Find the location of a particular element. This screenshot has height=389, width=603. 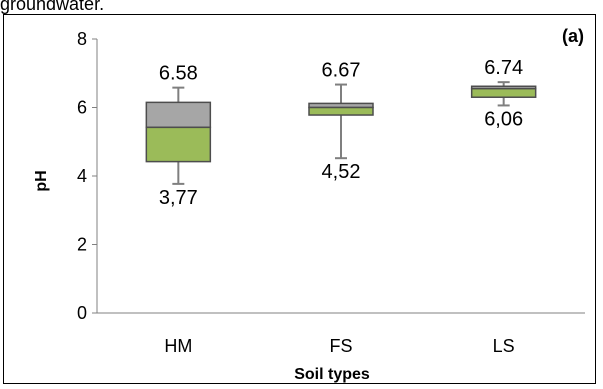

max-label: 6.74 is located at coordinates (503, 68).